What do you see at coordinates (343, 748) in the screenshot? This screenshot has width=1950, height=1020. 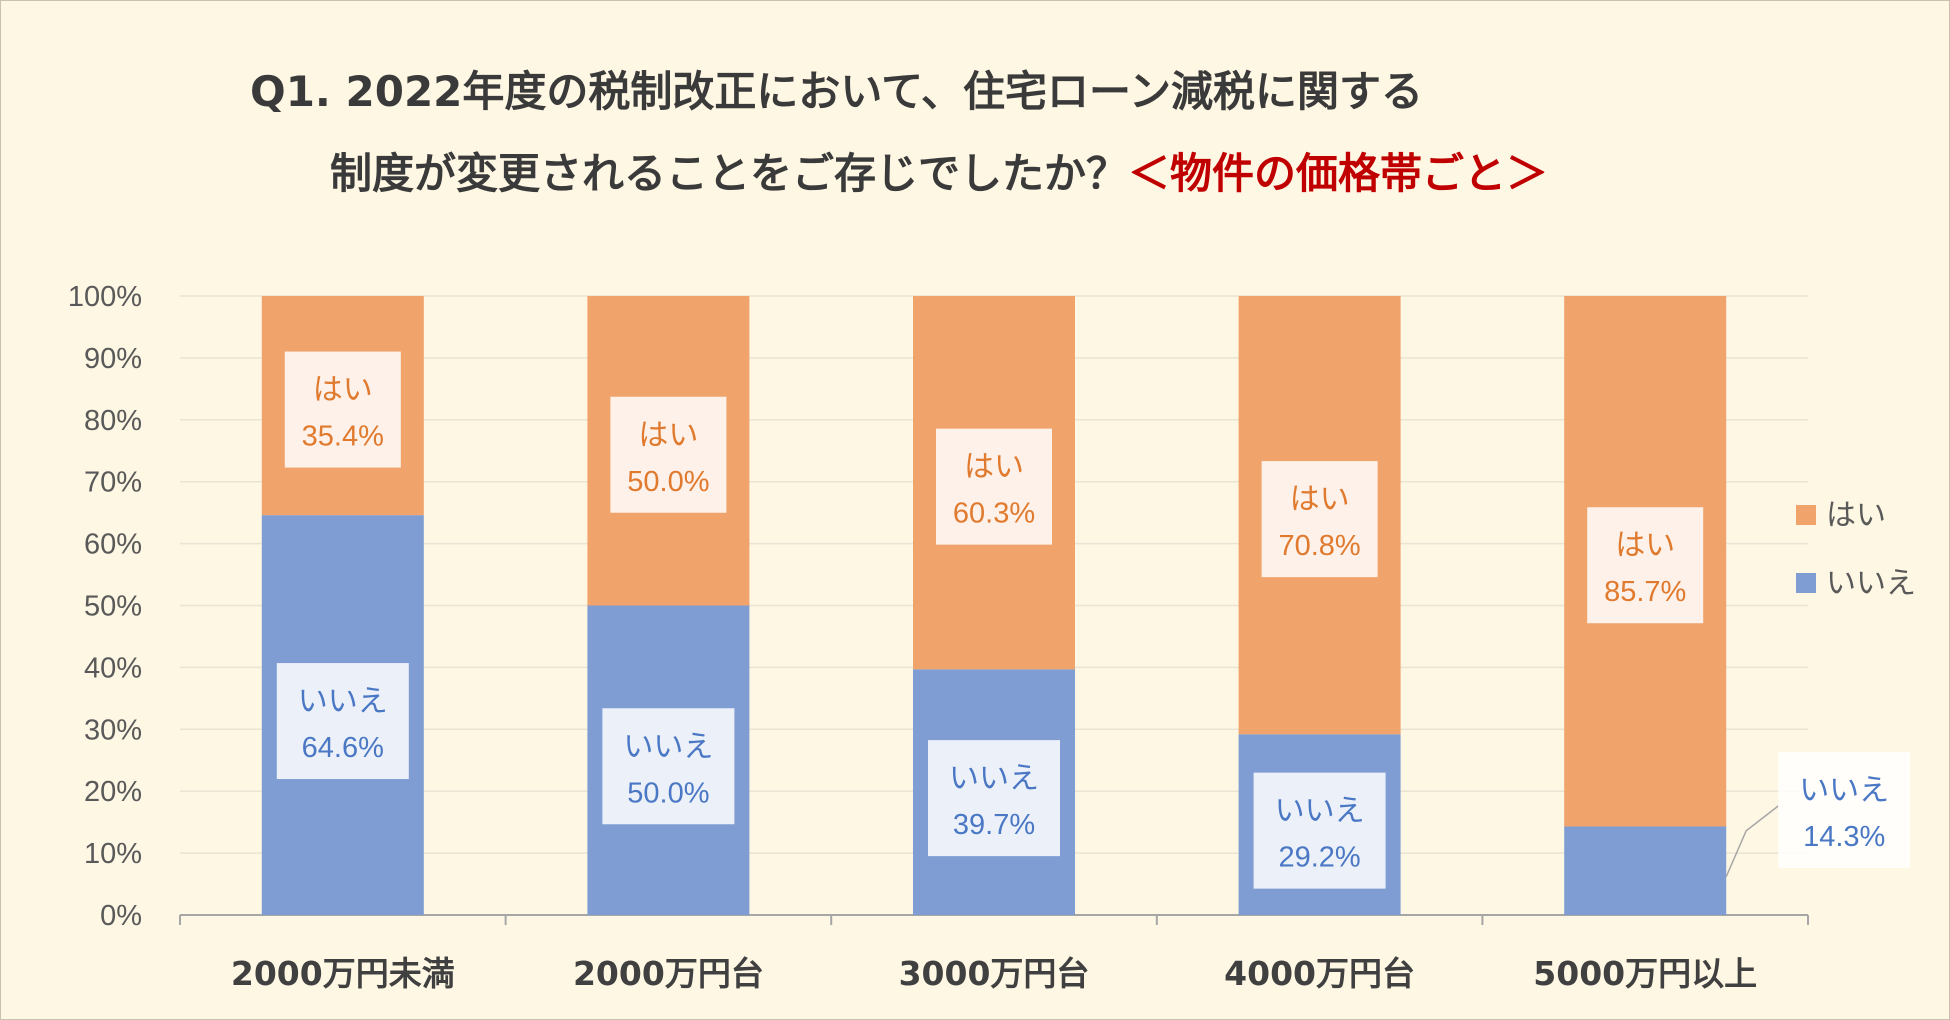 I see `data-label-value: 64.6%` at bounding box center [343, 748].